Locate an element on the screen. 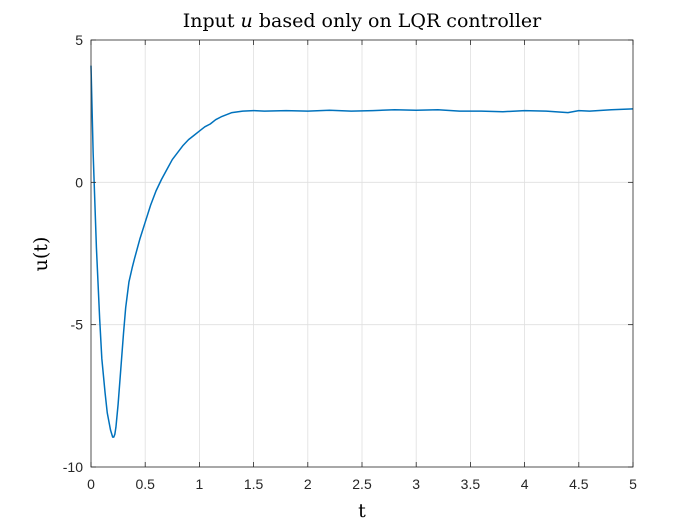  y-tick-label: -5 is located at coordinates (77, 325).